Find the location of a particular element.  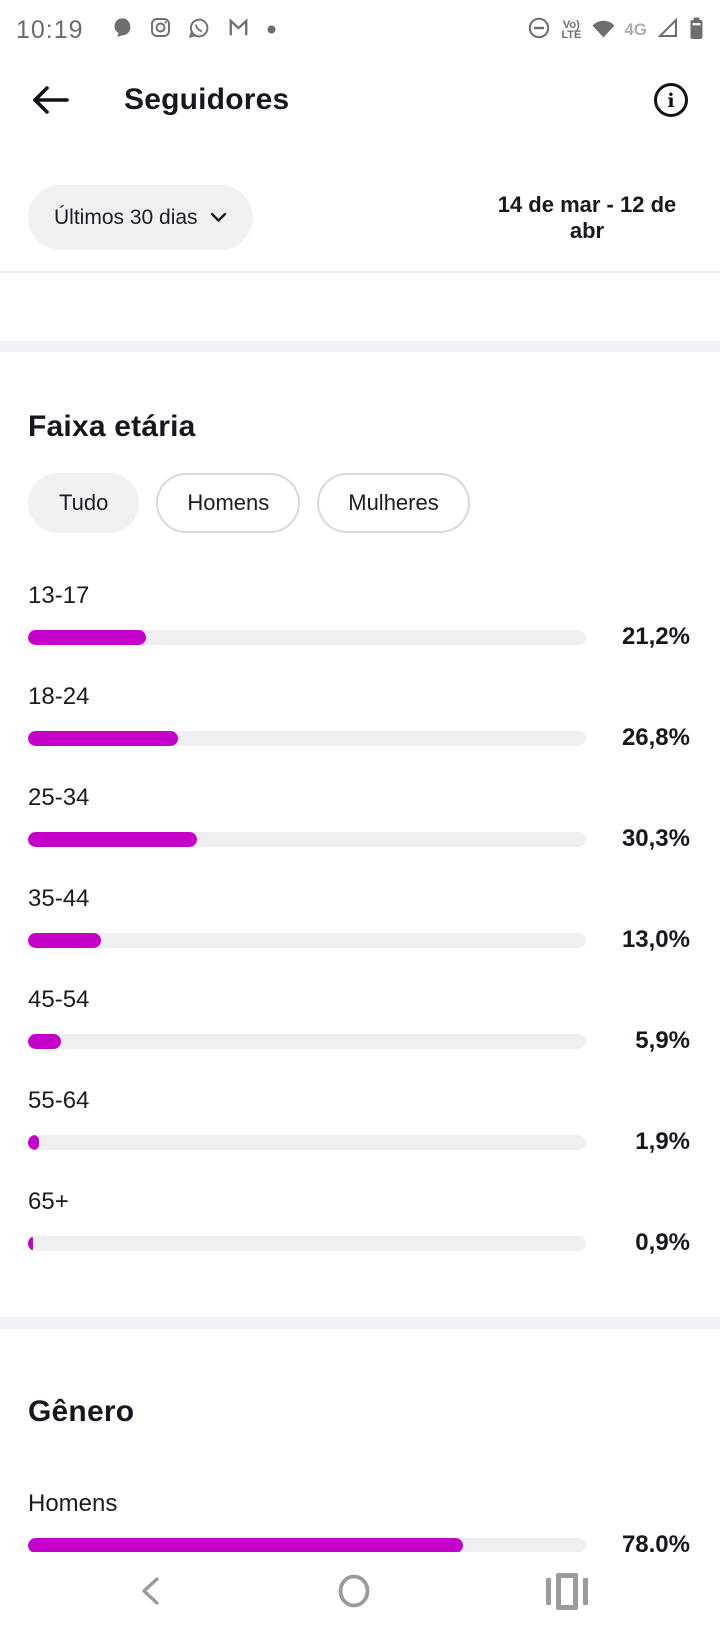

android-nav-bar is located at coordinates (360, 1596).